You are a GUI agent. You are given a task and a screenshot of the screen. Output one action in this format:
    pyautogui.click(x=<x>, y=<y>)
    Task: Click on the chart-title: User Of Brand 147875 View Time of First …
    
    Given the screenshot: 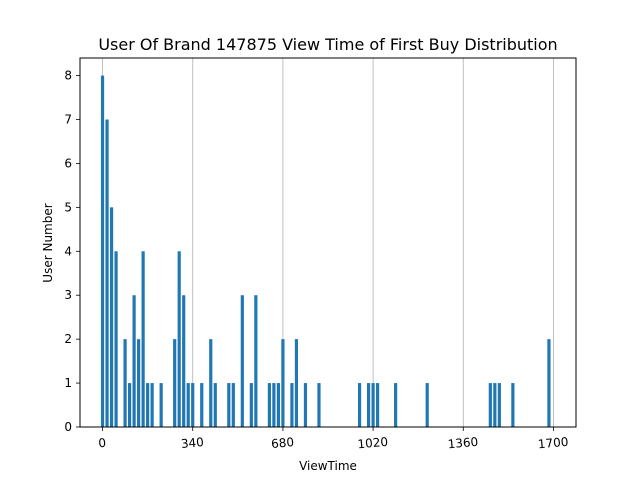 What is the action you would take?
    pyautogui.click(x=327, y=44)
    